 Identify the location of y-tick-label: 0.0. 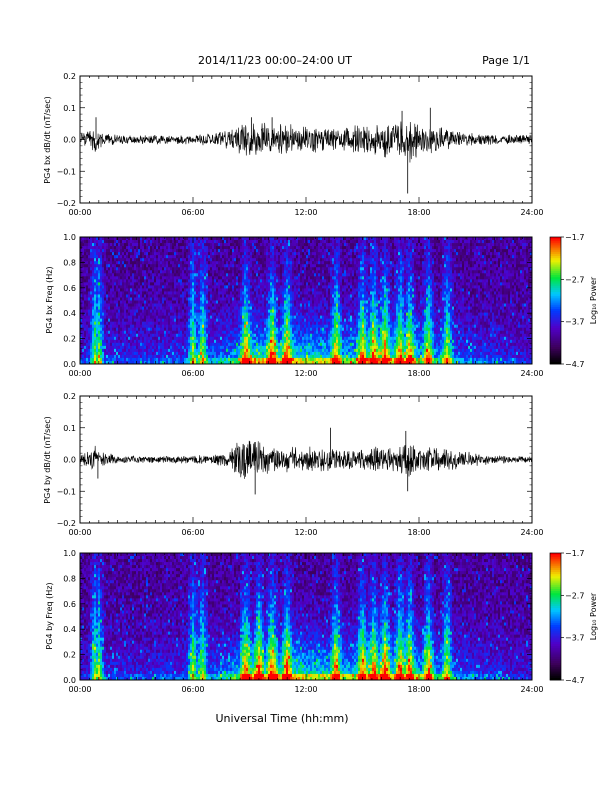
(69, 140).